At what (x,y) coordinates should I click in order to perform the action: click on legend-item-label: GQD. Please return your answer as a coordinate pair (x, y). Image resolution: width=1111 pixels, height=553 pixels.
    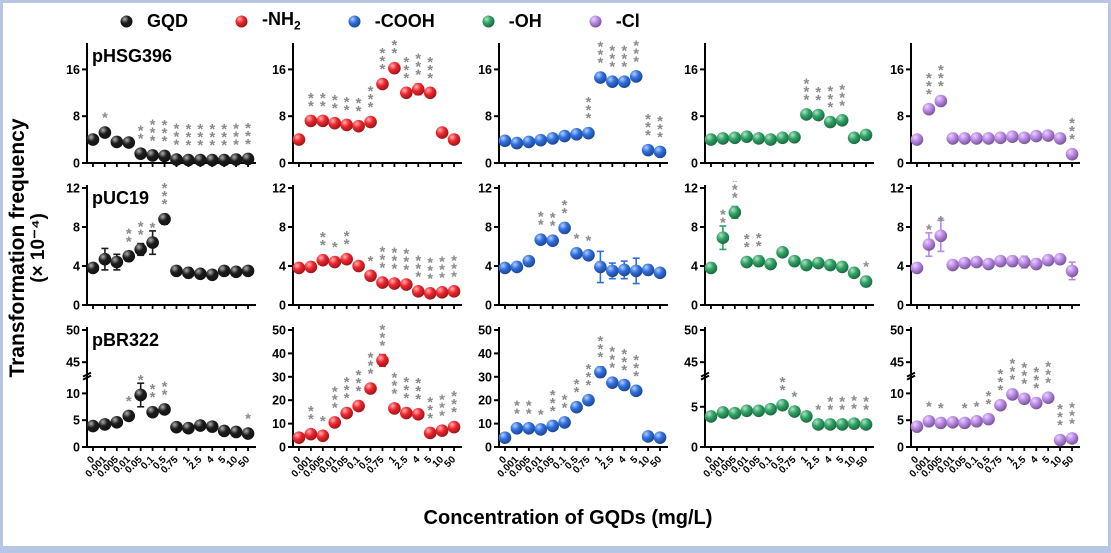
    Looking at the image, I should click on (168, 20).